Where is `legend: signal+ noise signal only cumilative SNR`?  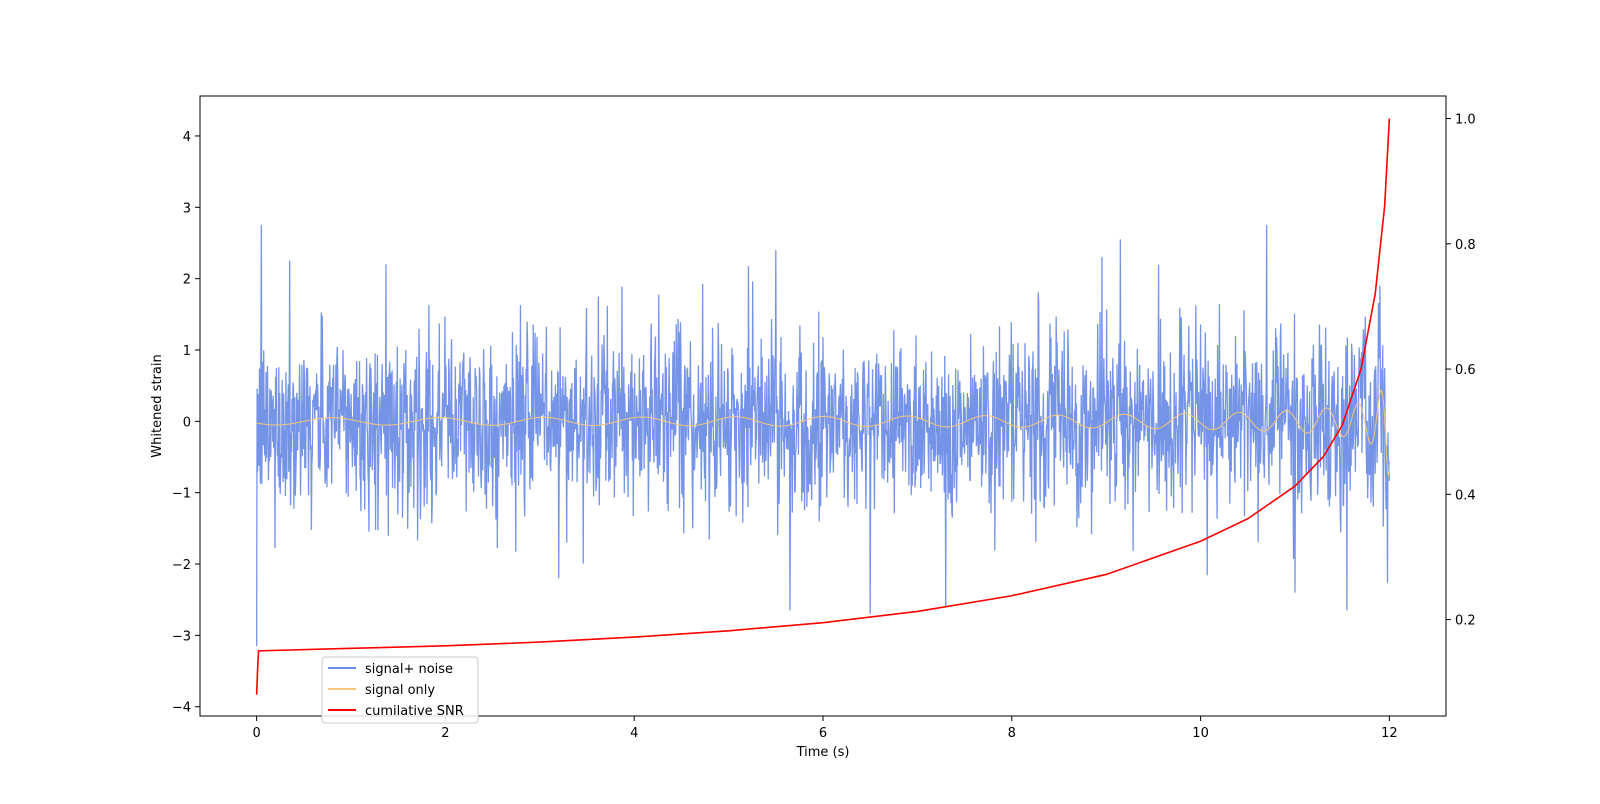 legend: signal+ noise signal only cumilative SNR is located at coordinates (400, 690).